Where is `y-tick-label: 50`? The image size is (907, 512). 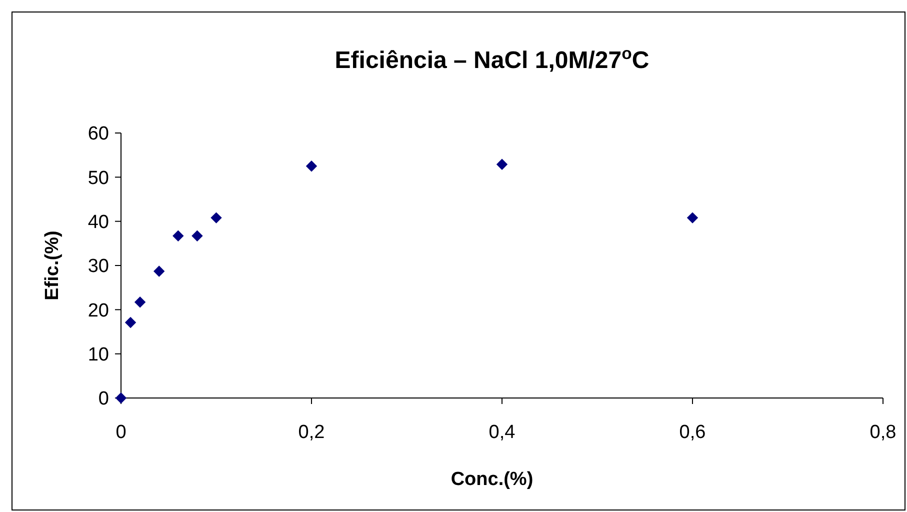 y-tick-label: 50 is located at coordinates (98, 178).